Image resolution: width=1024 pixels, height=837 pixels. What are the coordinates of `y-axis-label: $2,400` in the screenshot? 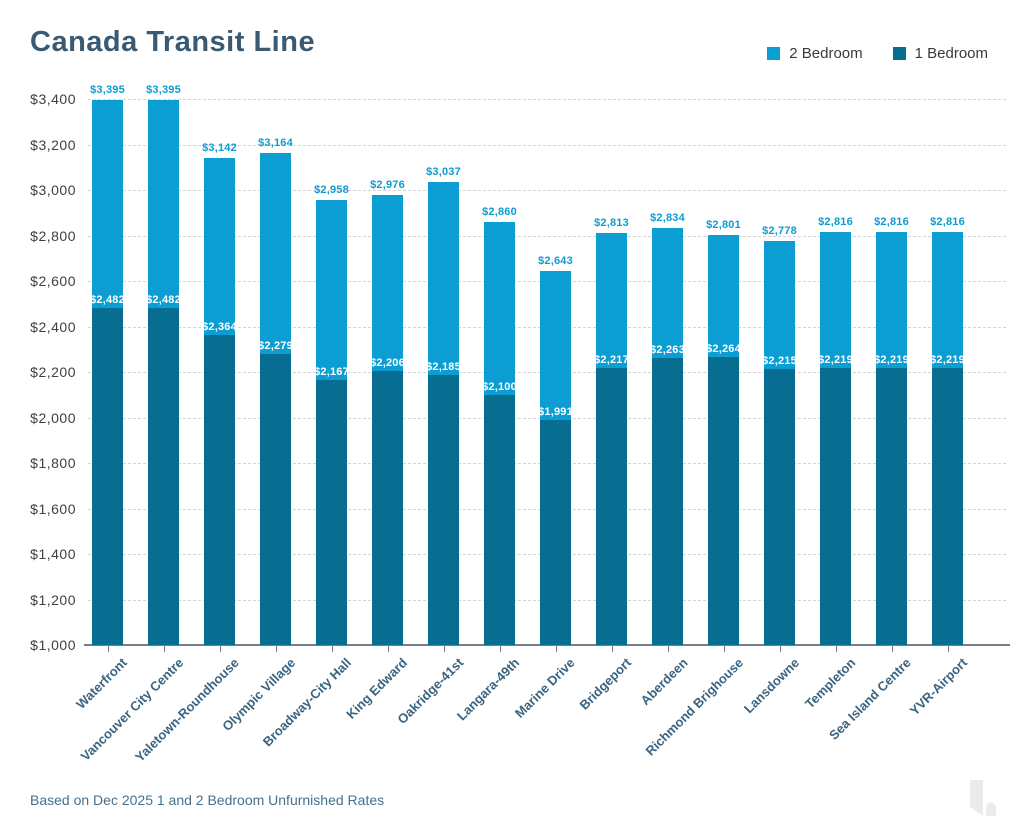 It's located at (53, 326).